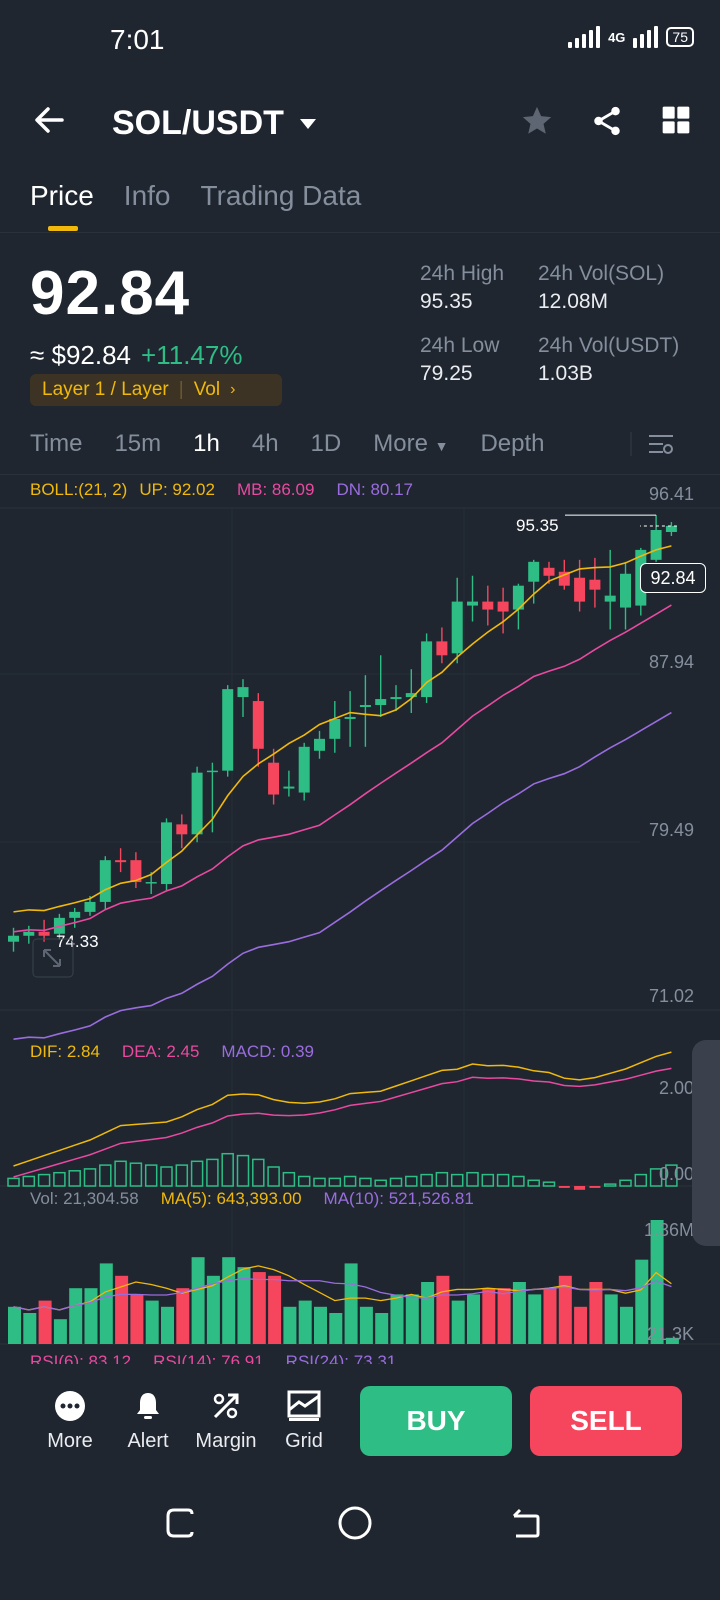  Describe the element at coordinates (706, 1143) in the screenshot. I see `edge-panel-handle` at that location.